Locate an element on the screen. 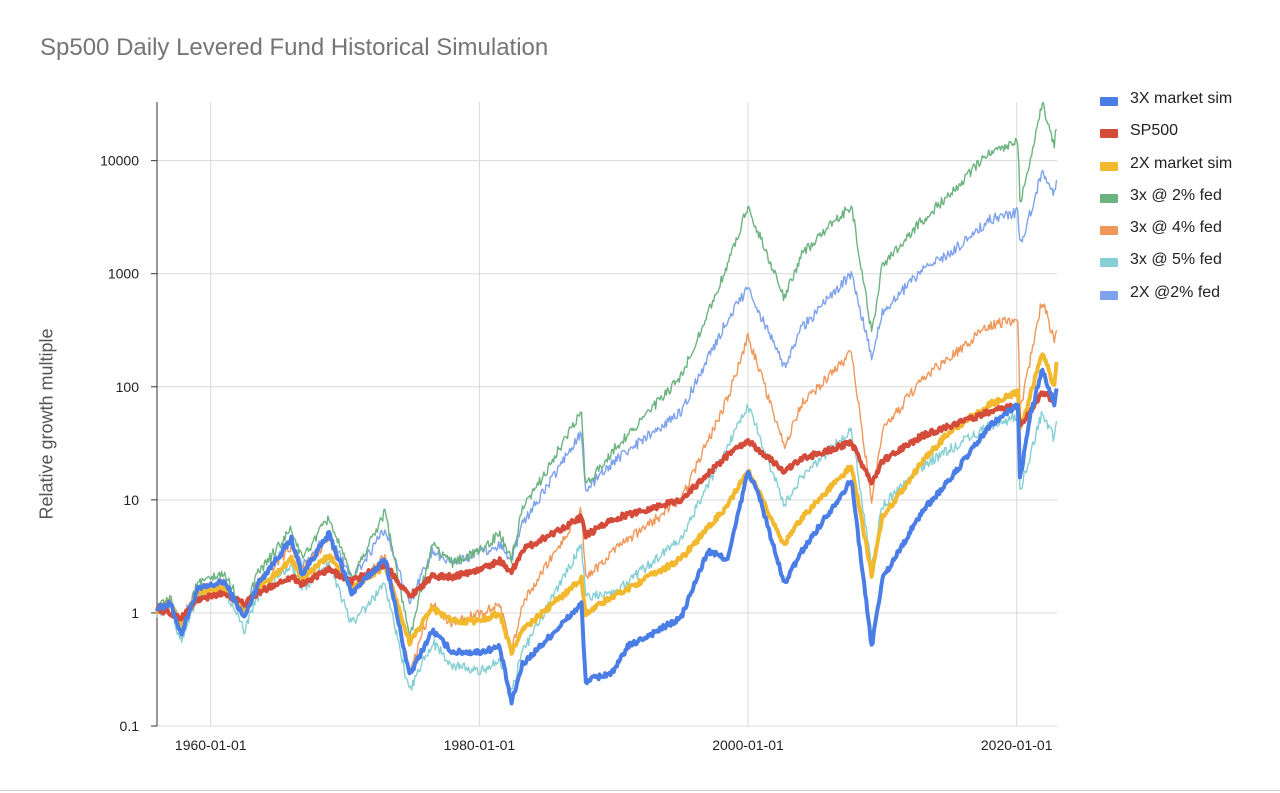 The image size is (1280, 793). y-tick-label: 0.1 is located at coordinates (130, 726).